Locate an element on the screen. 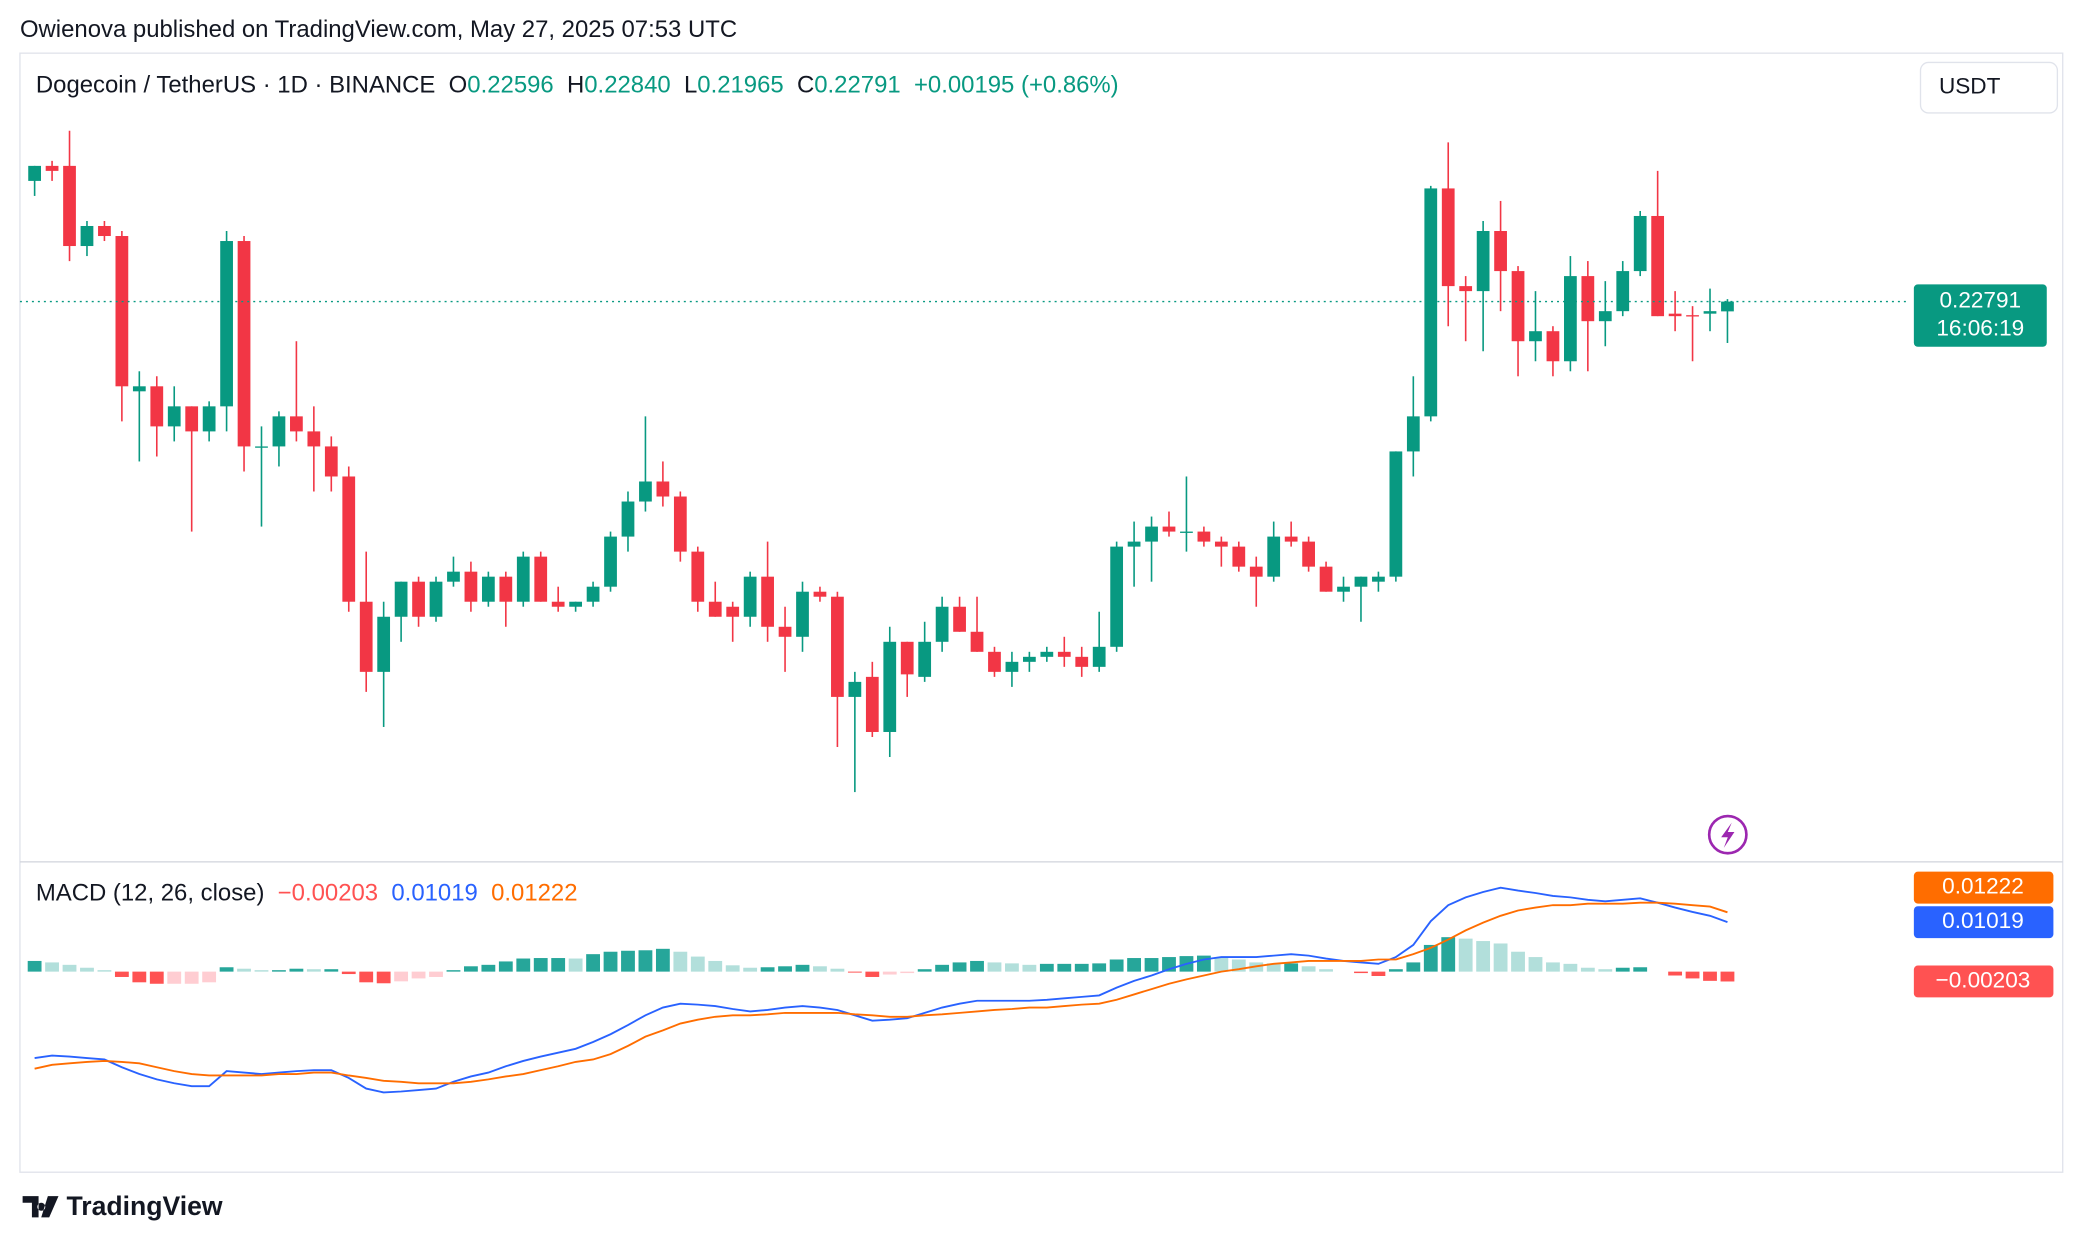 The height and width of the screenshot is (1242, 2084). readout-key: H is located at coordinates (575, 85).